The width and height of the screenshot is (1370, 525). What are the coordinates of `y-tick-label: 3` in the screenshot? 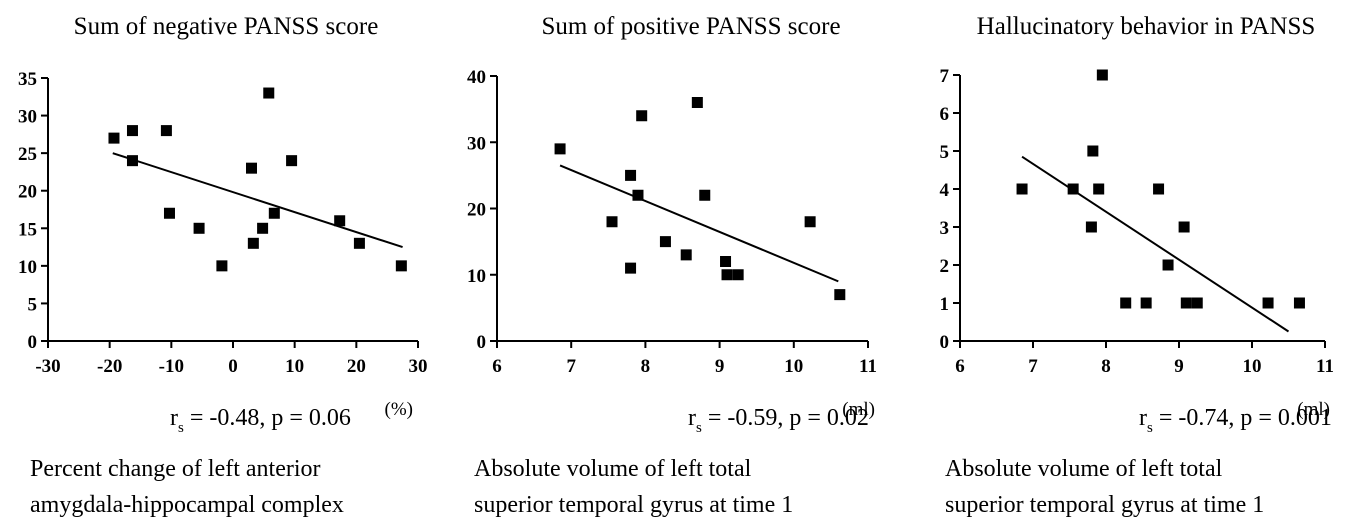 It's located at (945, 228).